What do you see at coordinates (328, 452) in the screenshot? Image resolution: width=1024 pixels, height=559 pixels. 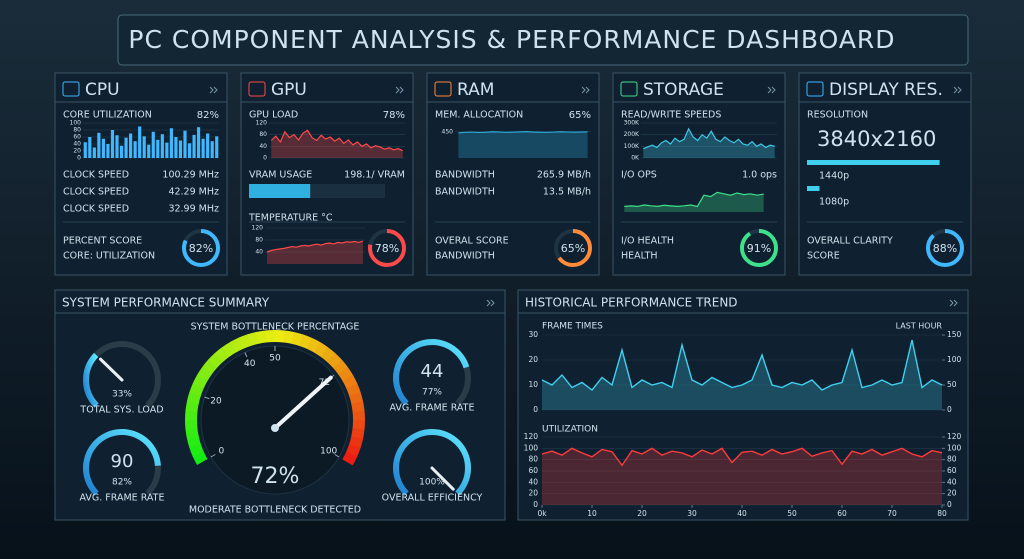 I see `gauge-tick-label: 100` at bounding box center [328, 452].